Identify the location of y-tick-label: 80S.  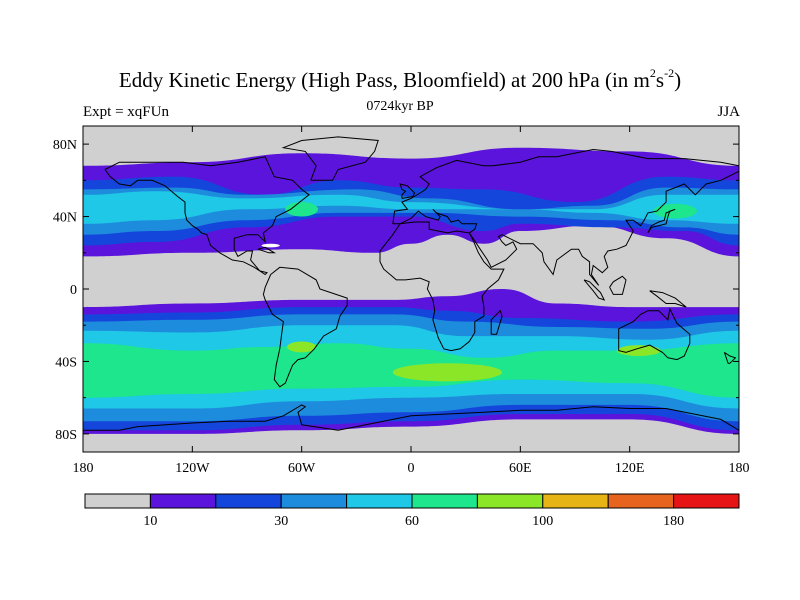
(66, 435).